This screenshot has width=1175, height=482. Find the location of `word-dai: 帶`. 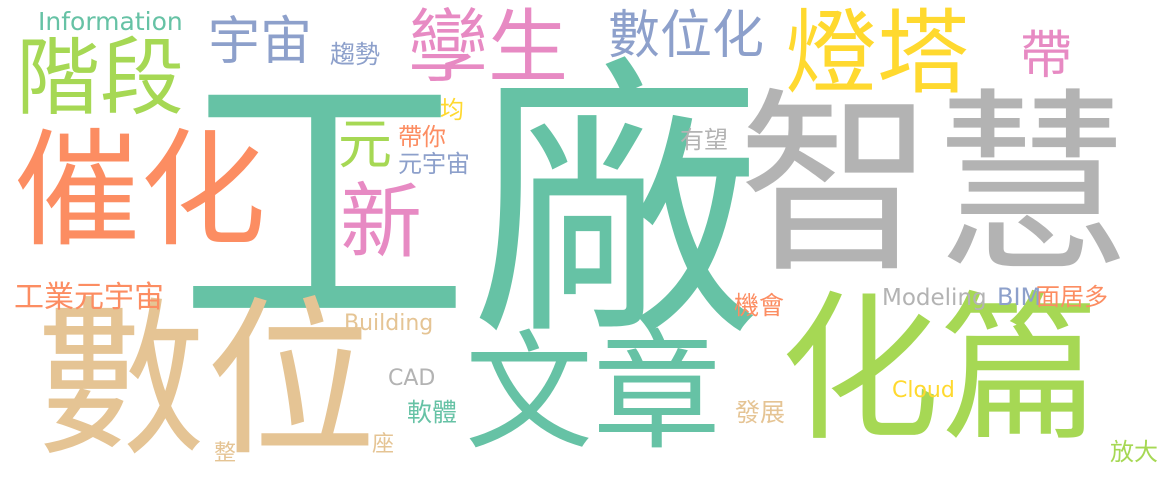

word-dai: 帶 is located at coordinates (1046, 56).